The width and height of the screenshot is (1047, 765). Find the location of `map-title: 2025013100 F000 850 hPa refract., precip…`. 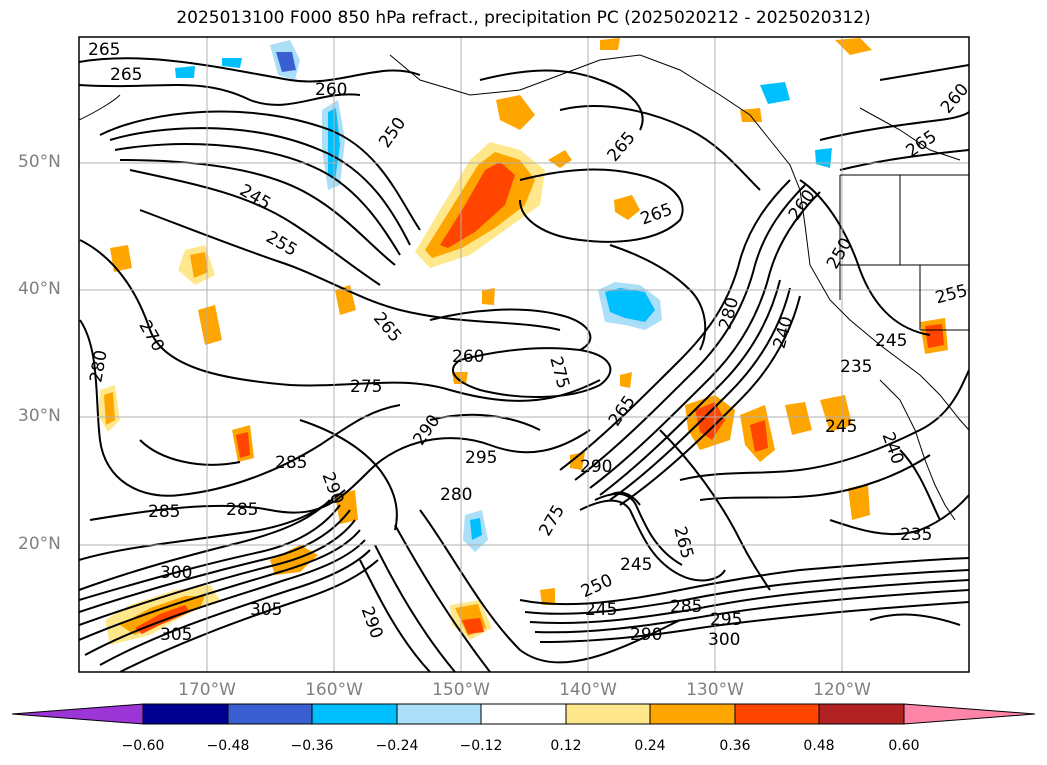

map-title: 2025013100 F000 850 hPa refract., precip… is located at coordinates (523, 18).